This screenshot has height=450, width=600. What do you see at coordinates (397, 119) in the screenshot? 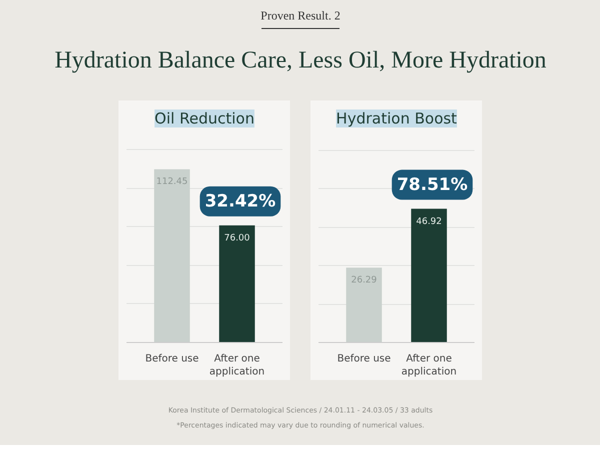
I see `chart-title: Hydration Boost` at bounding box center [397, 119].